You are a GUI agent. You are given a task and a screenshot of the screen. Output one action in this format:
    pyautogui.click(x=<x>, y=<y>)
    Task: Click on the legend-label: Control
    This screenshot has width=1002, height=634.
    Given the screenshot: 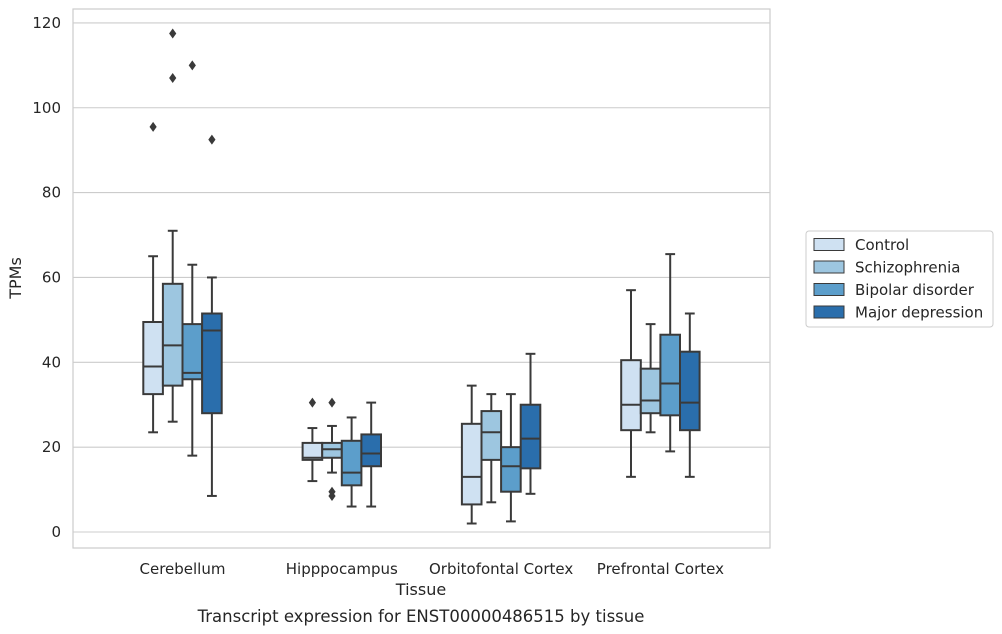 What is the action you would take?
    pyautogui.click(x=882, y=245)
    